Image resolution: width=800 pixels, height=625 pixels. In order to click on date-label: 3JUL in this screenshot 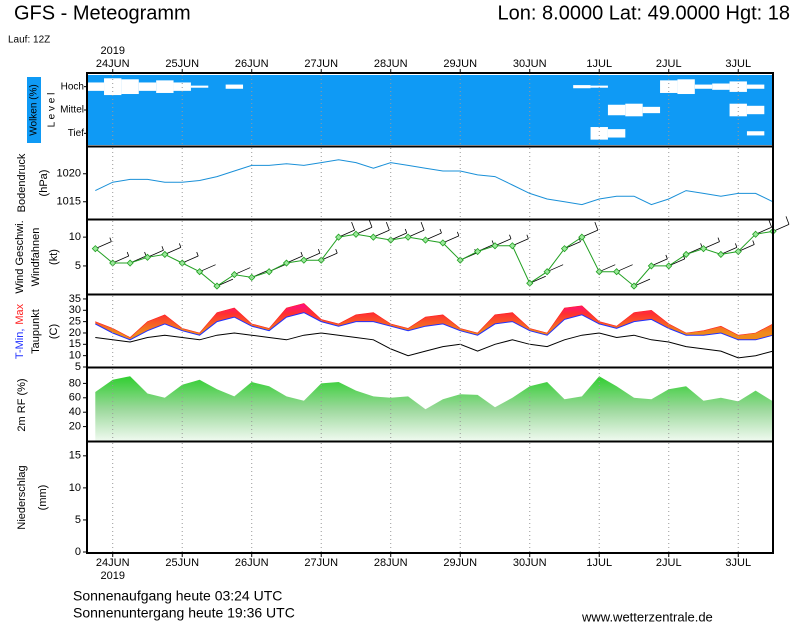, I will do `click(738, 563)`.